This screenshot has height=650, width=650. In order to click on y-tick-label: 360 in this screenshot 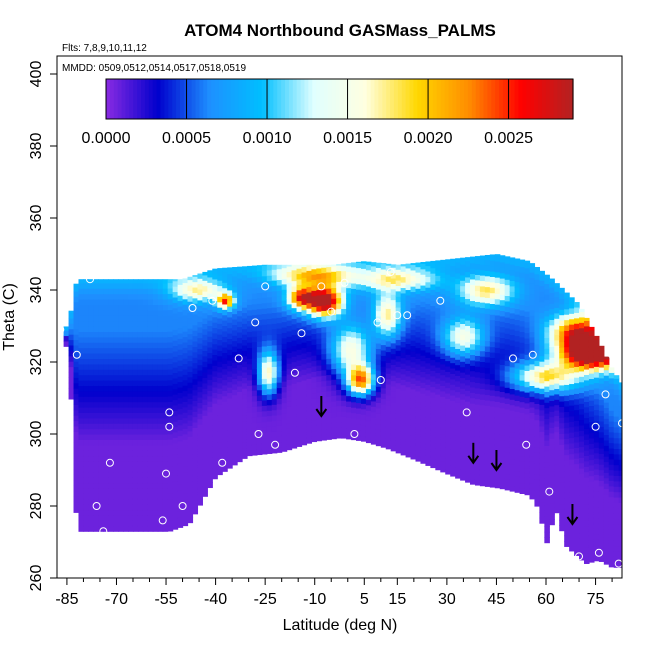, I will do `click(36, 218)`.